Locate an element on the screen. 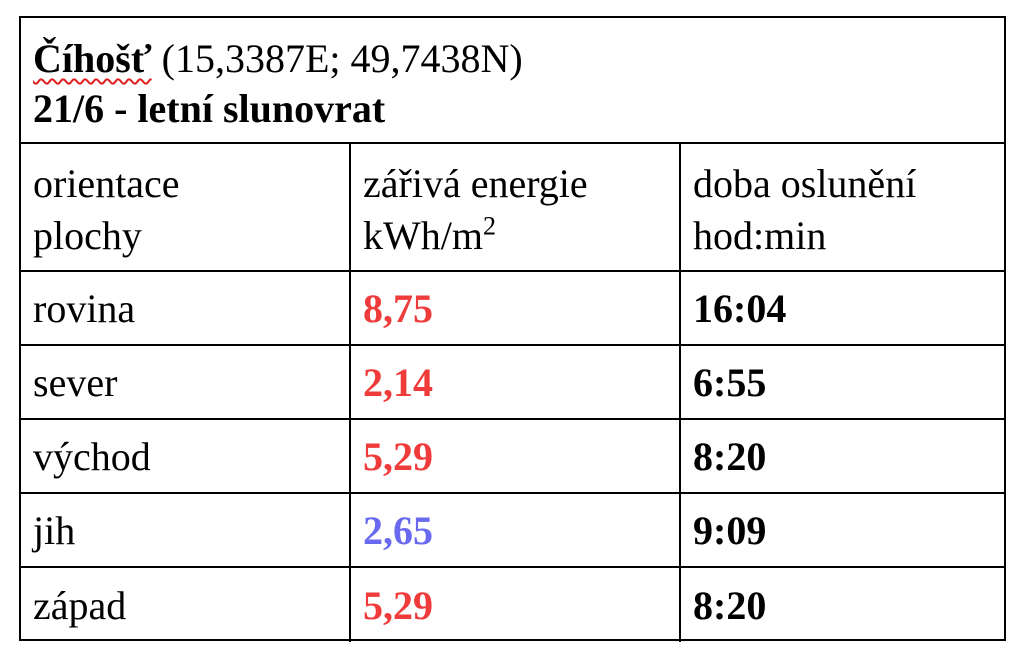 Image resolution: width=1024 pixels, height=663 pixels. orientation-cell: západ is located at coordinates (186, 605).